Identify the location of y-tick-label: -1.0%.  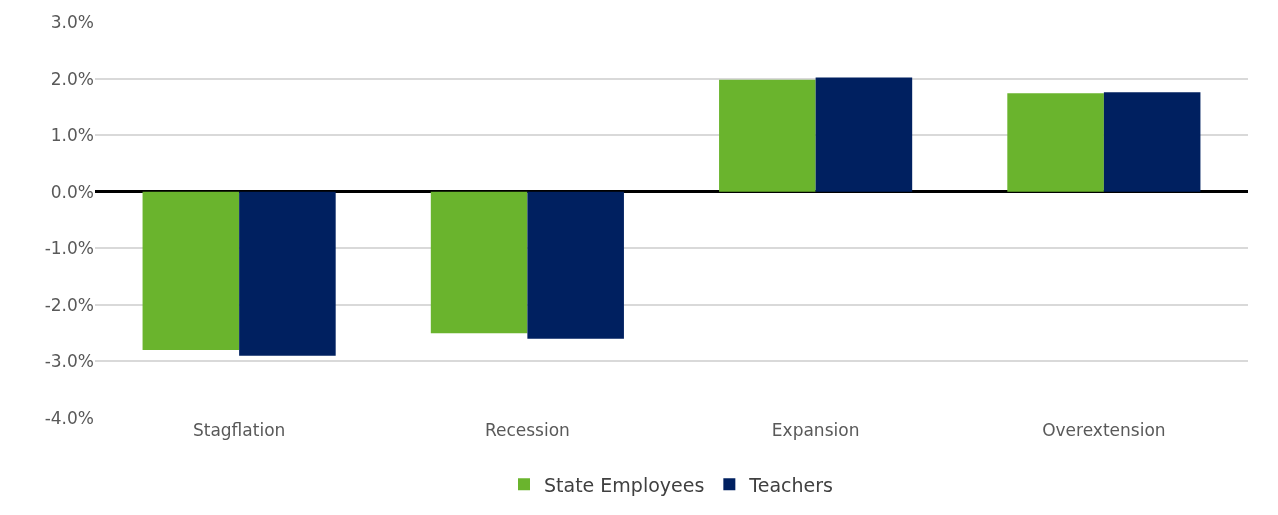
(69, 248).